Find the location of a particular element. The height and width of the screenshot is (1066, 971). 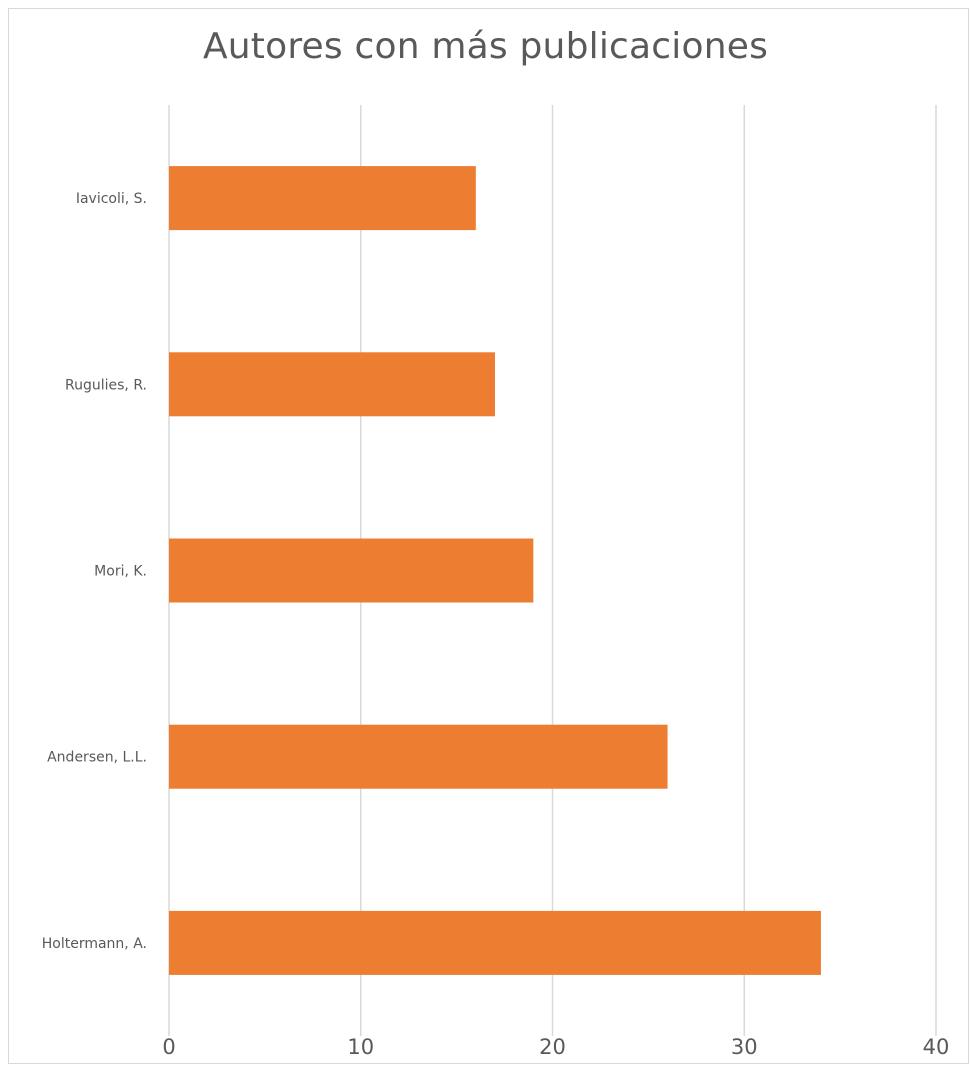

x-tick-label: 40 is located at coordinates (936, 1047).